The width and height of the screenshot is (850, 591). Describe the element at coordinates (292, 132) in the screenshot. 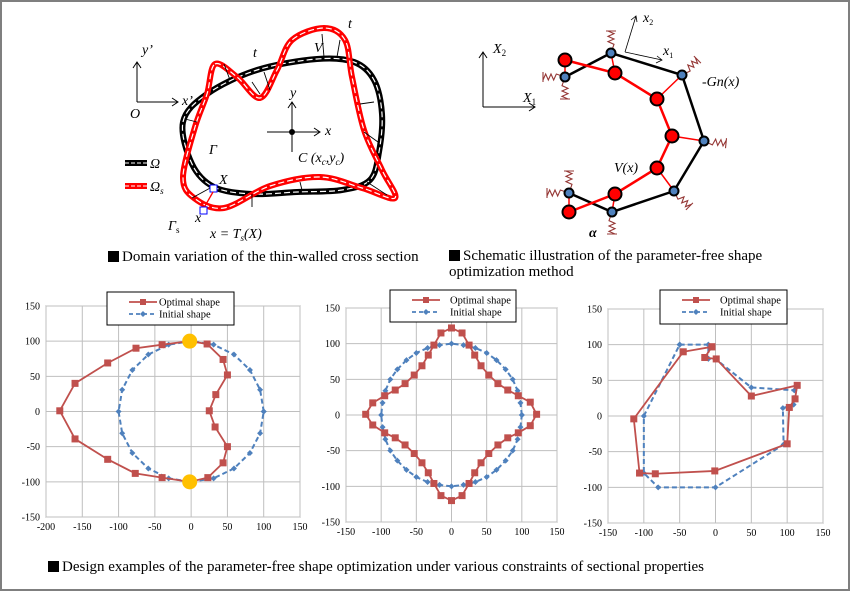

I see `centroid-point` at that location.